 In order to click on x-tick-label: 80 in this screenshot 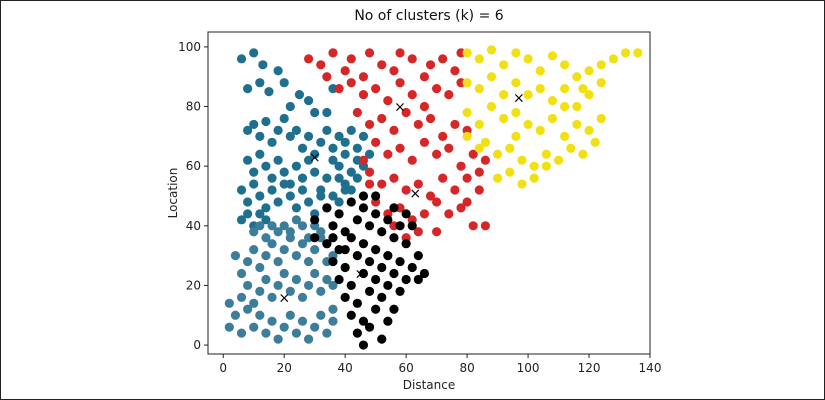, I will do `click(466, 368)`.